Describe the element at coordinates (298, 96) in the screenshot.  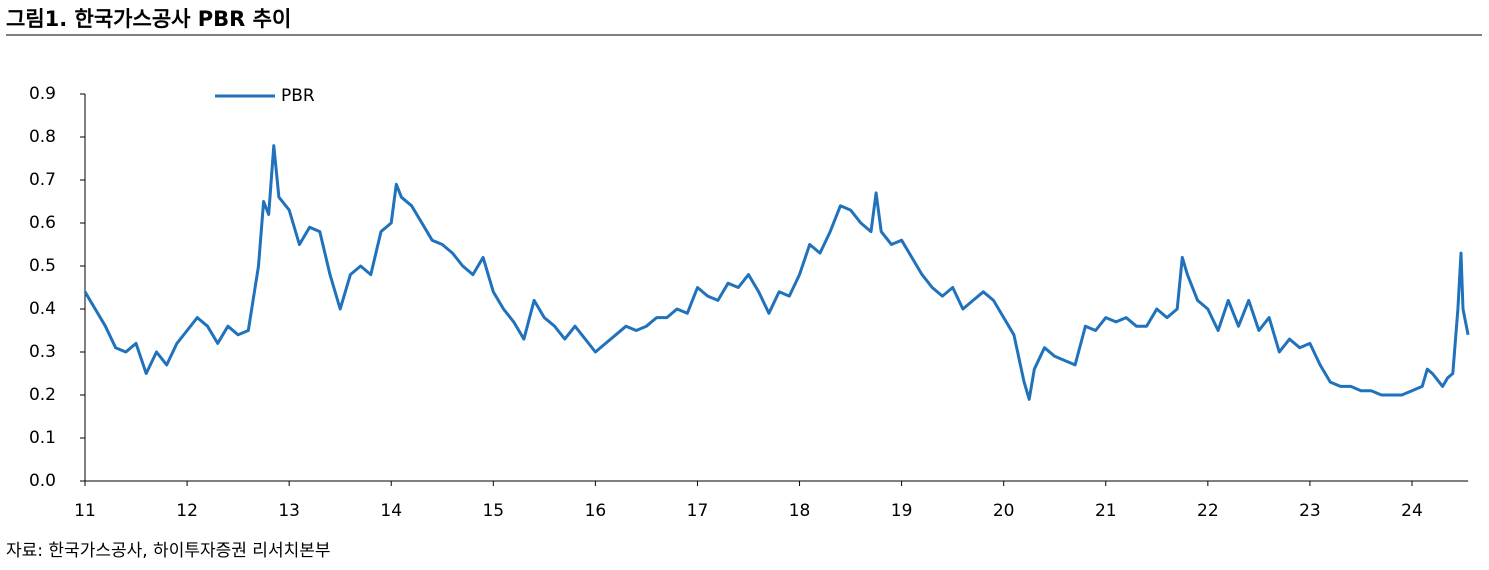
I see `legend-label: PBR` at that location.